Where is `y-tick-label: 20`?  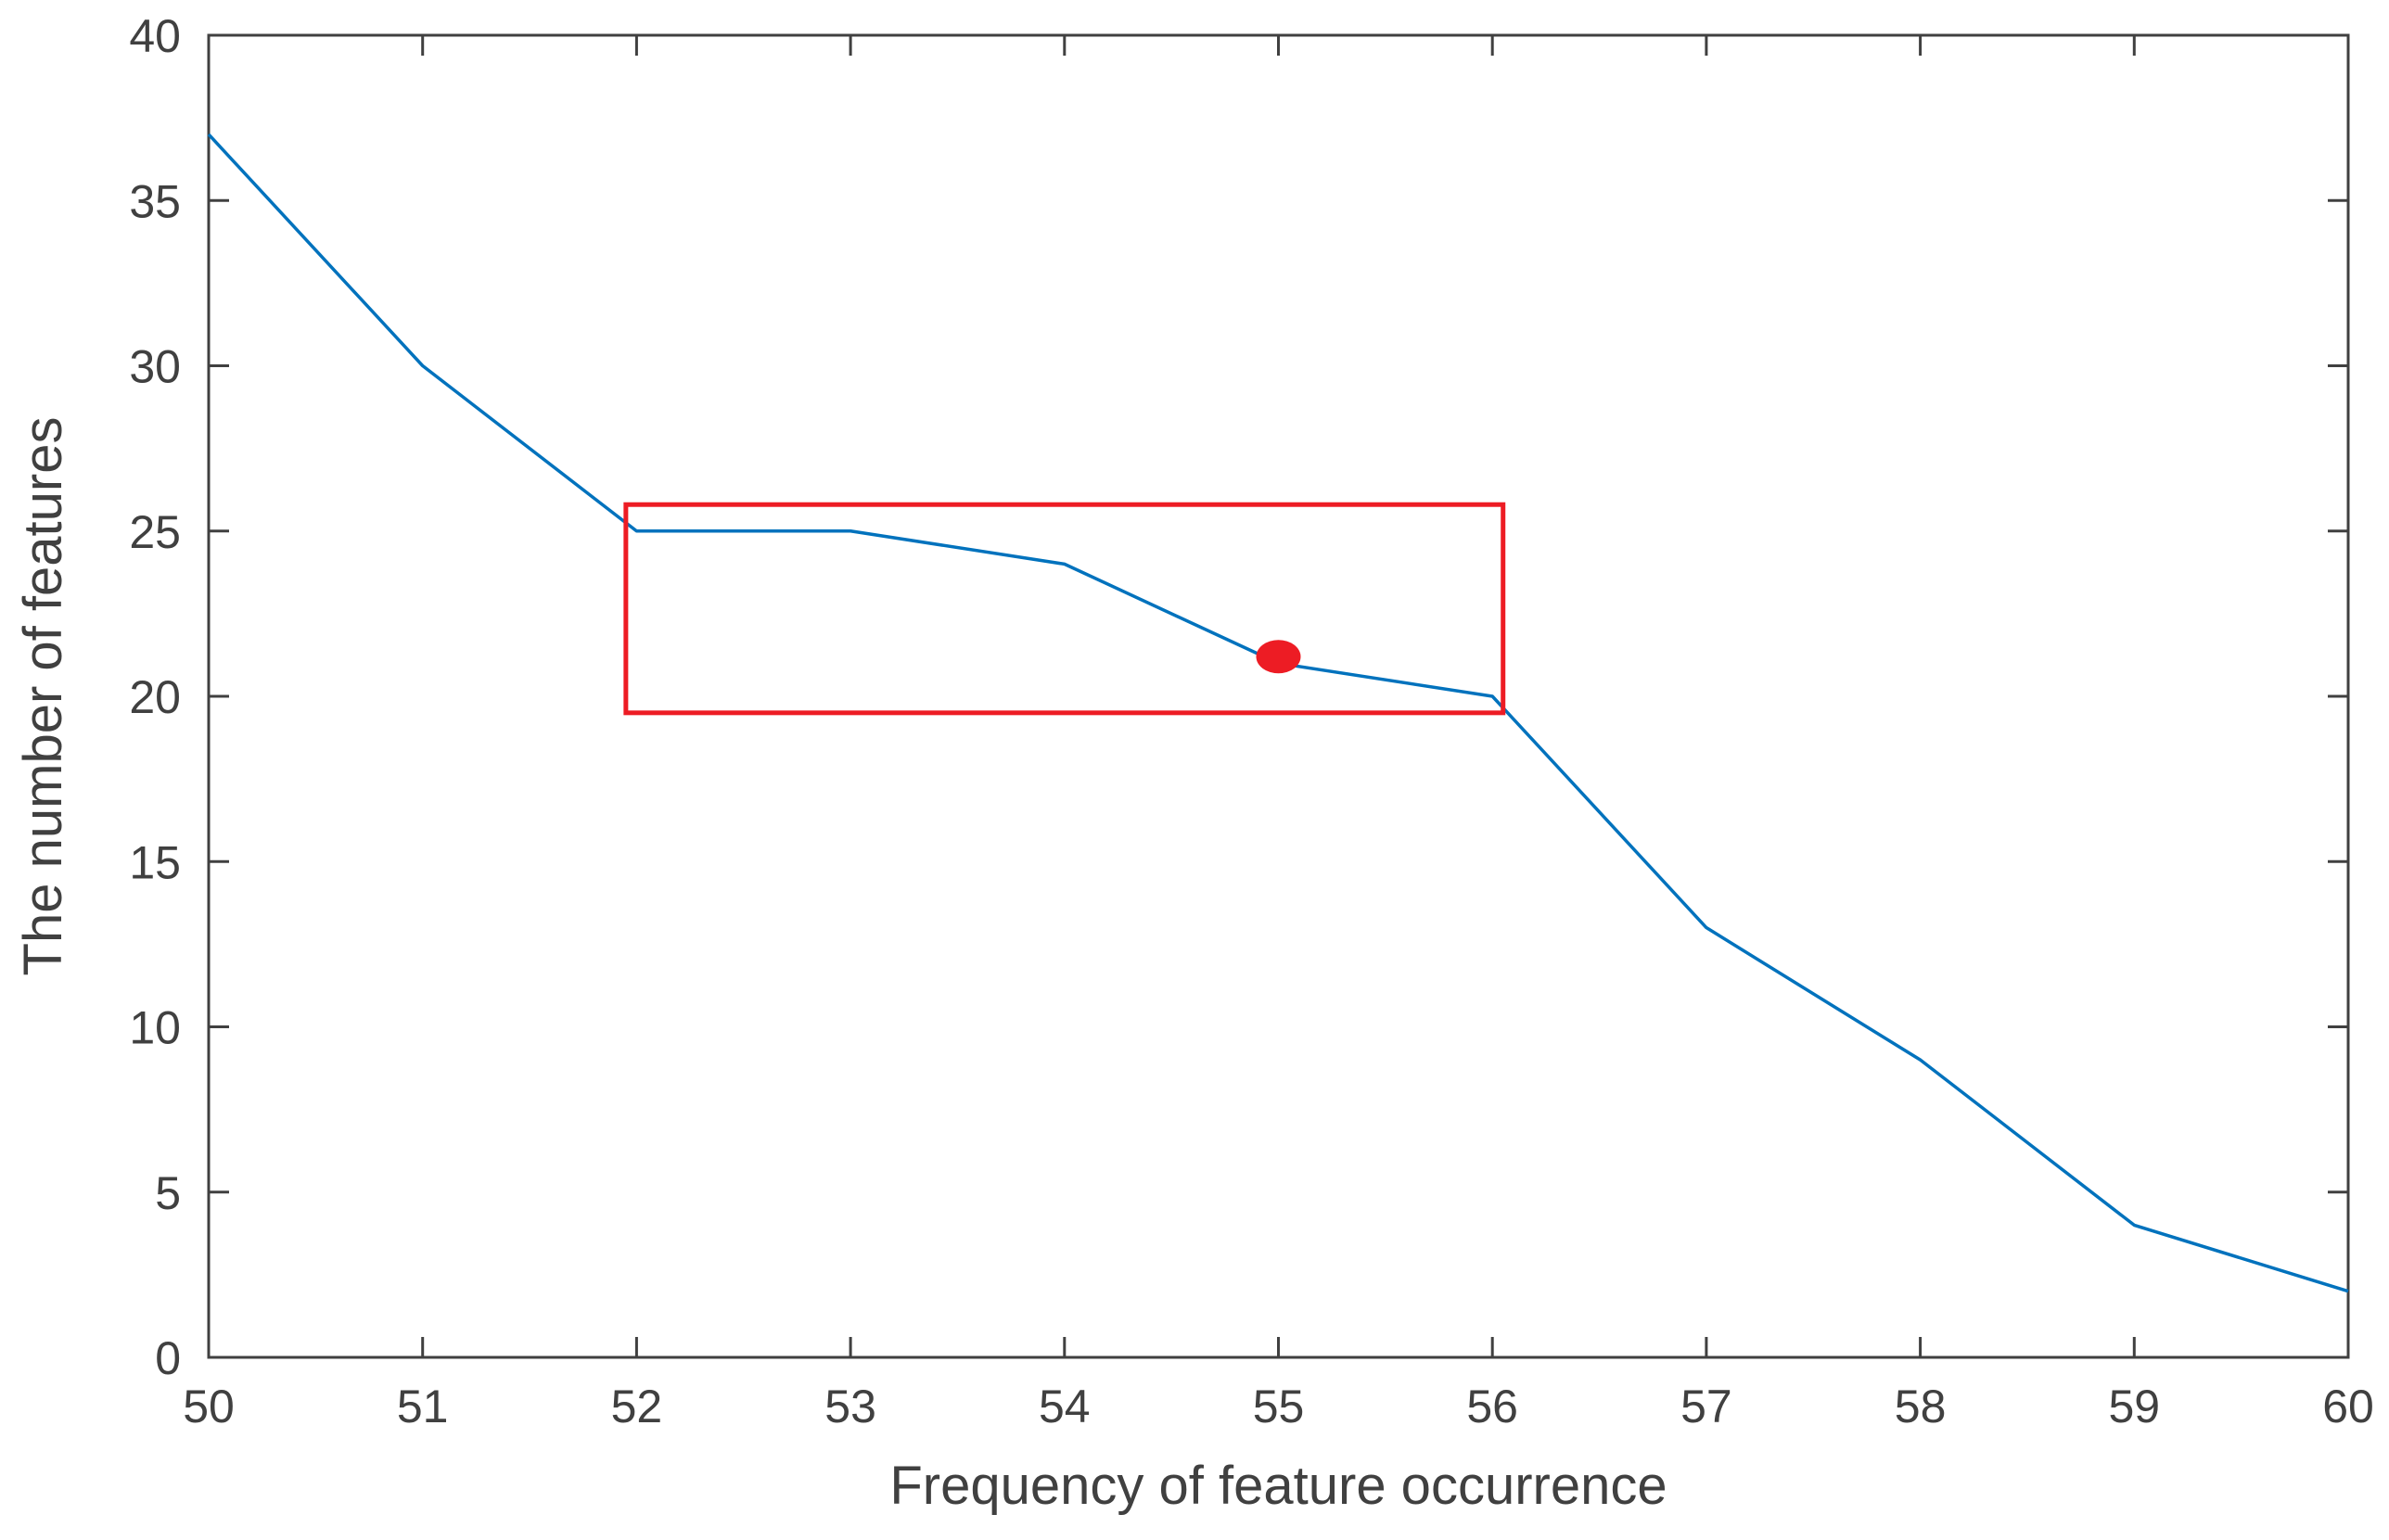 y-tick-label: 20 is located at coordinates (155, 697).